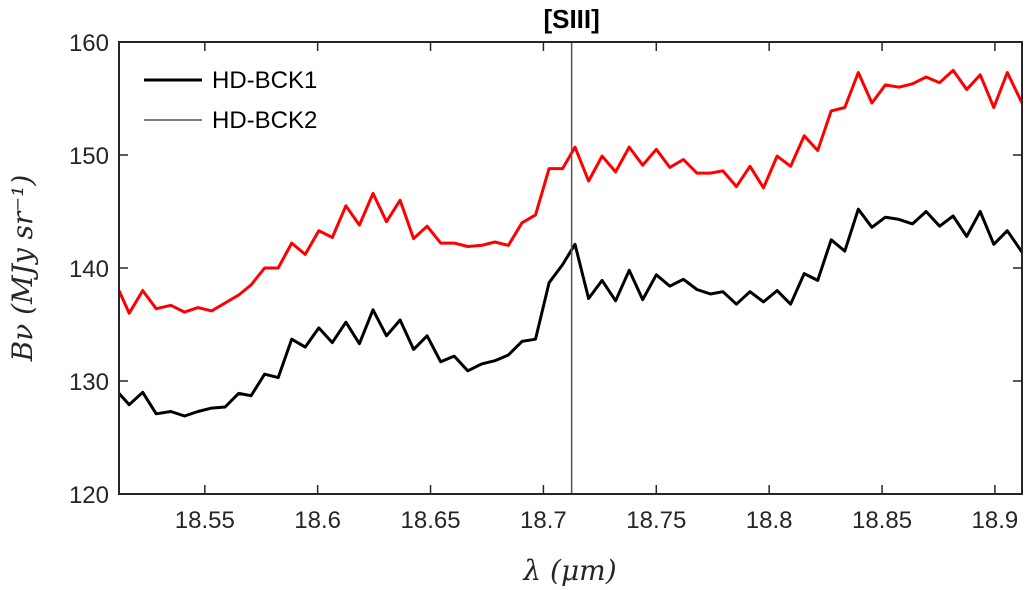 The image size is (1028, 590). Describe the element at coordinates (569, 570) in the screenshot. I see `x-axis-label: λ (μm)` at that location.